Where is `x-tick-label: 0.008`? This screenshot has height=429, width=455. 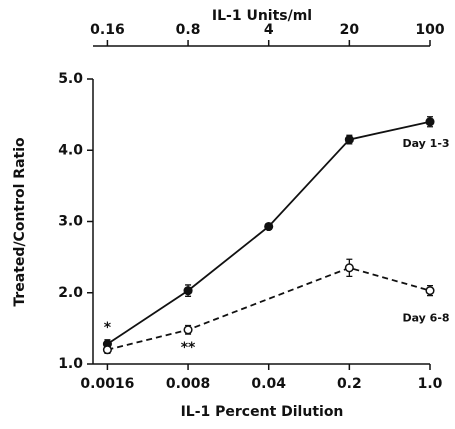 x-tick-label: 0.008 is located at coordinates (188, 384).